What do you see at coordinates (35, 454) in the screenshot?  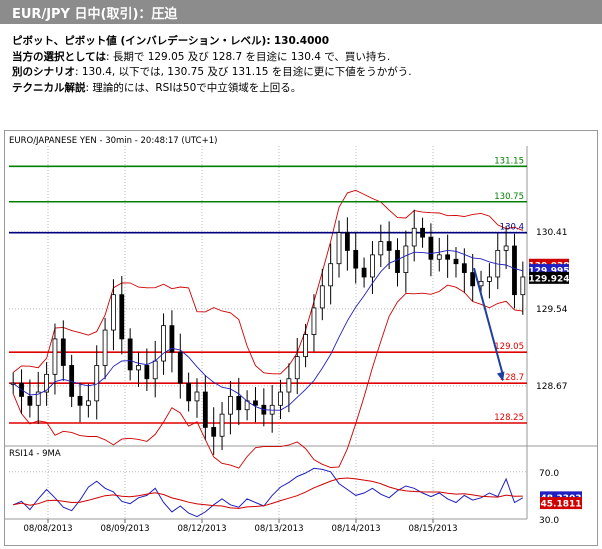 I see `rsi-label: RSI14 - 9MA` at bounding box center [35, 454].